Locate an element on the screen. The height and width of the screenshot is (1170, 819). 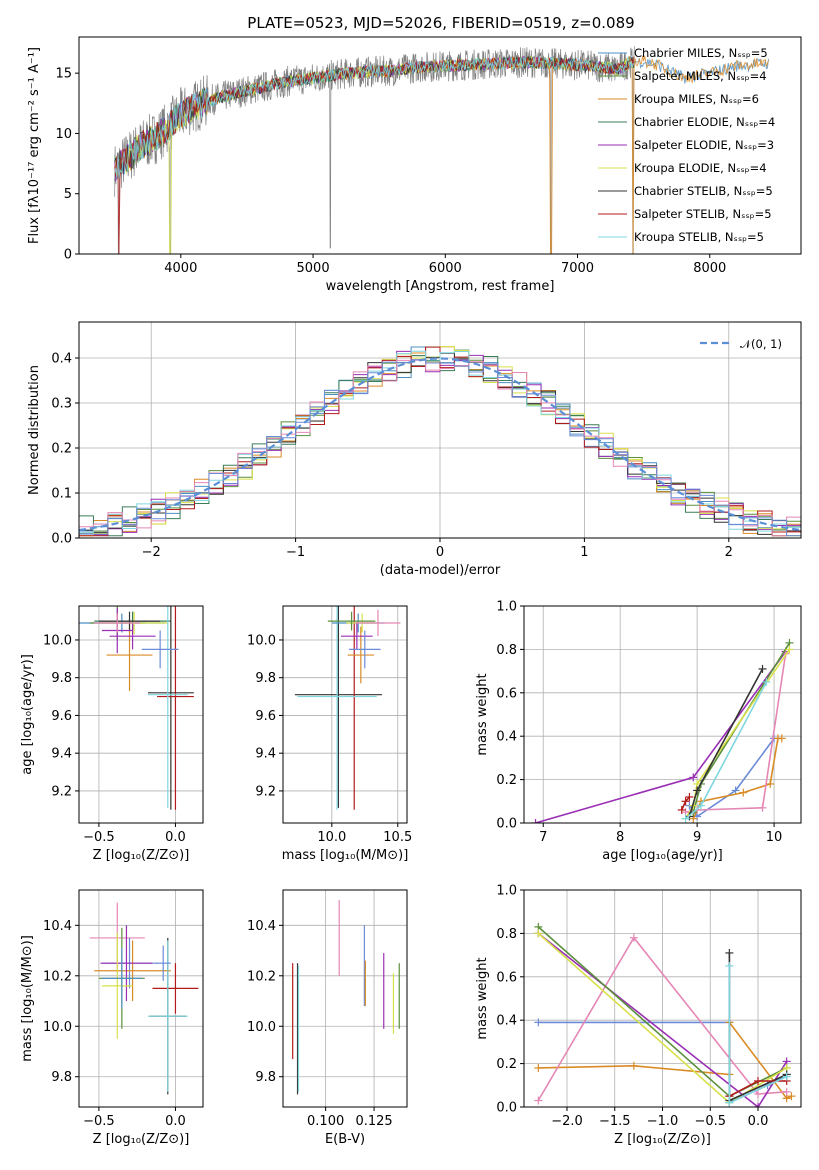
x-tick-label: 7000 is located at coordinates (577, 268).